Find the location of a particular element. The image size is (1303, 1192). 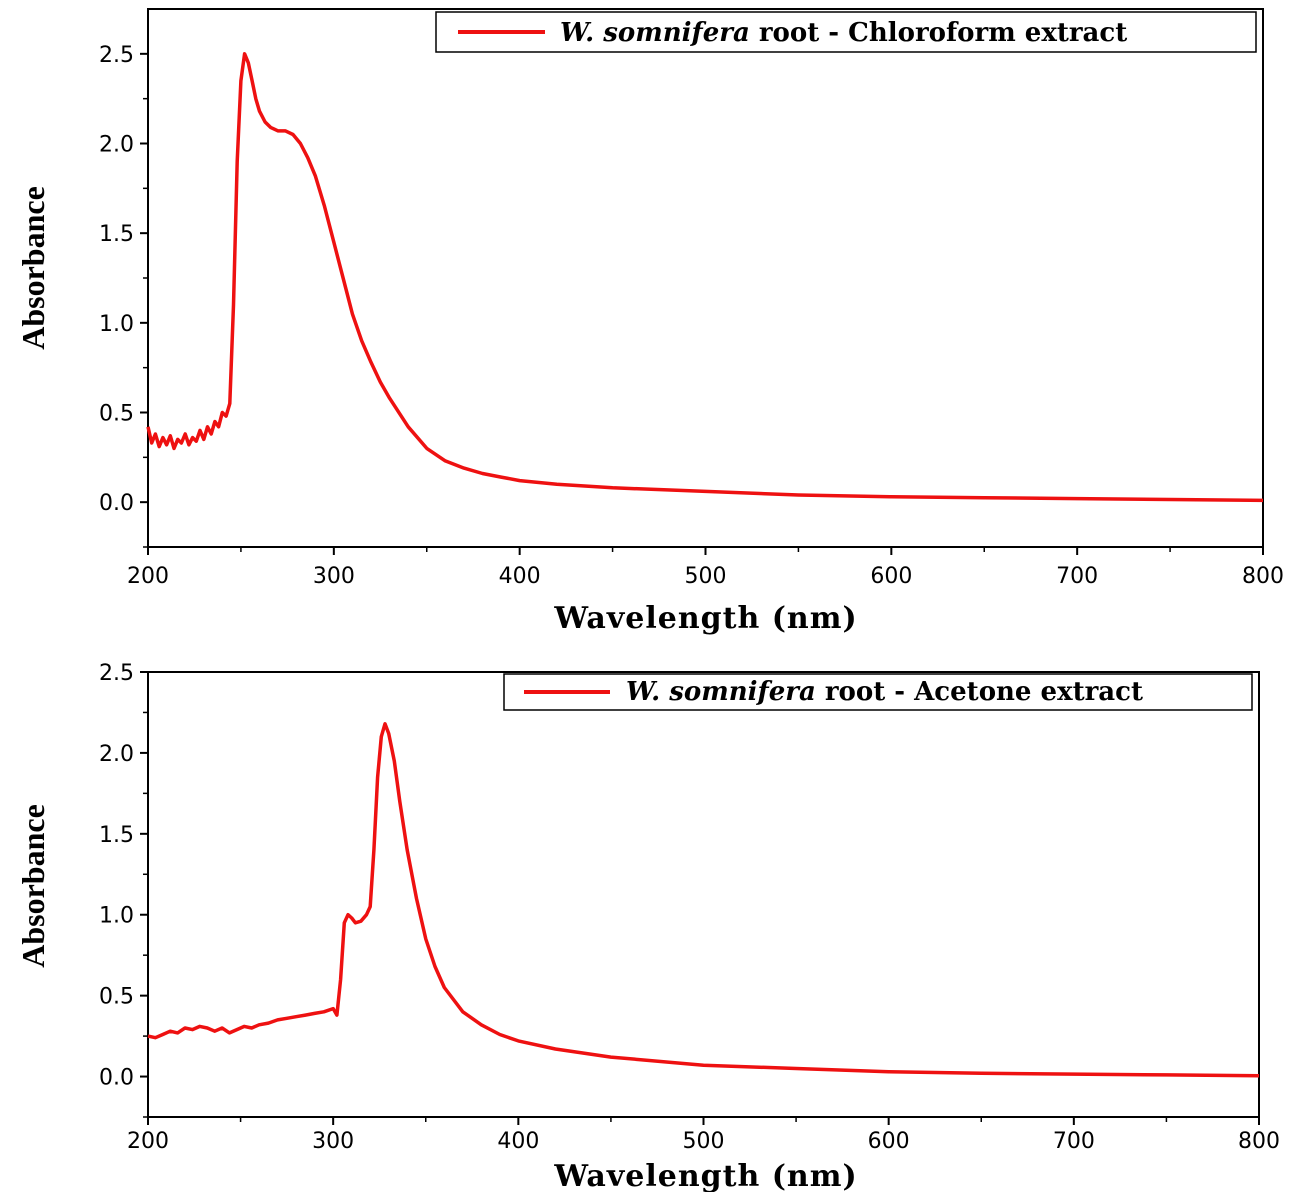

y-ticks-chloroform: 0.0 0.5 1.0 1.5 2.0 2.5 is located at coordinates (123, 295).